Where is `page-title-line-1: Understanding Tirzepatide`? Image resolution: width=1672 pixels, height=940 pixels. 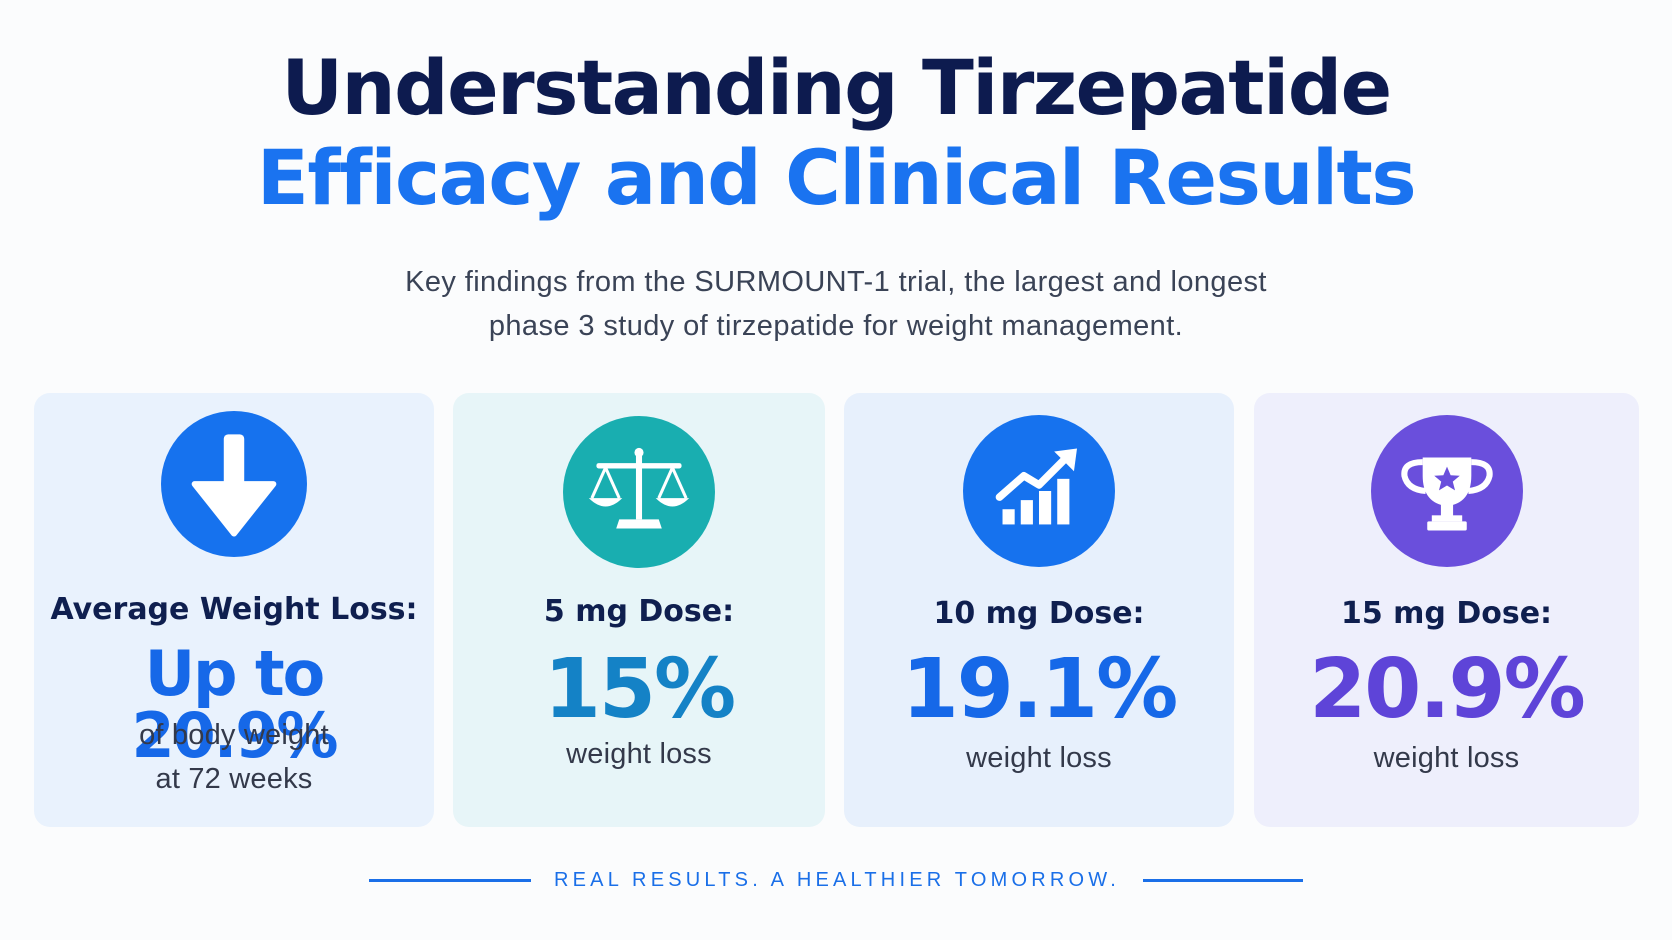
page-title-line-1: Understanding Tirzepatide is located at coordinates (836, 87).